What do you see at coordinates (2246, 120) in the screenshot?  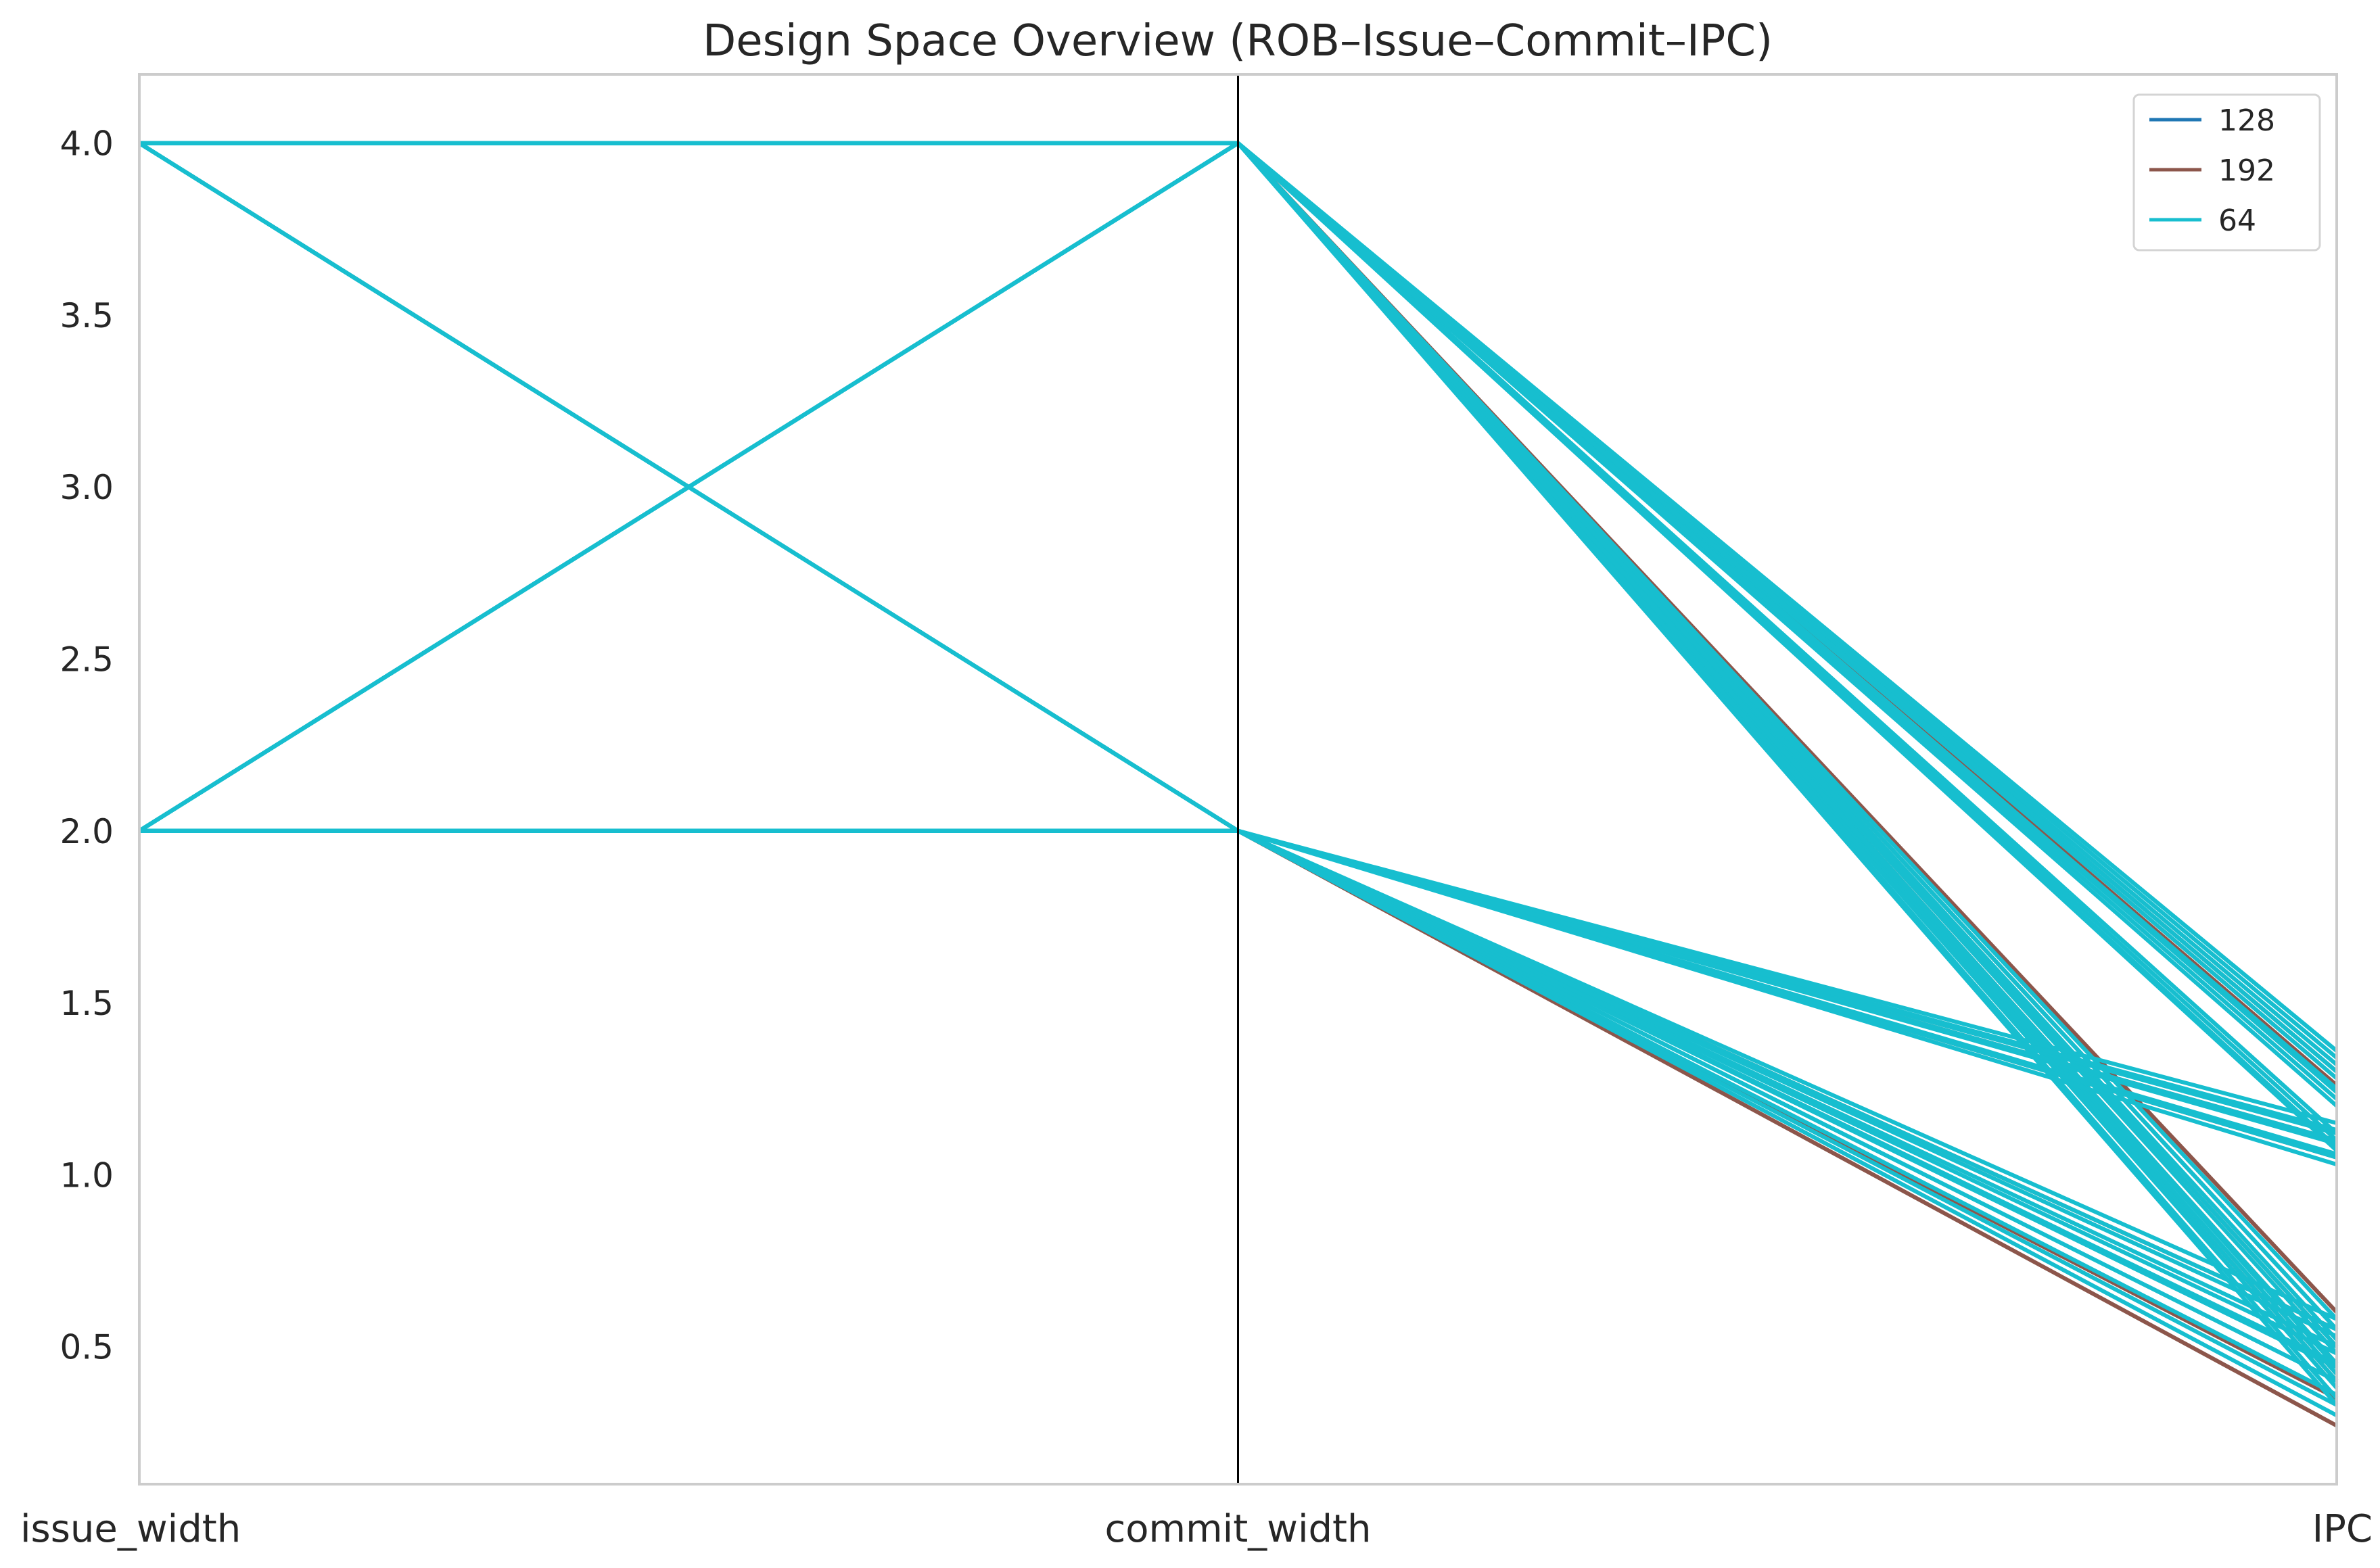 I see `legend-label-128: 128` at bounding box center [2246, 120].